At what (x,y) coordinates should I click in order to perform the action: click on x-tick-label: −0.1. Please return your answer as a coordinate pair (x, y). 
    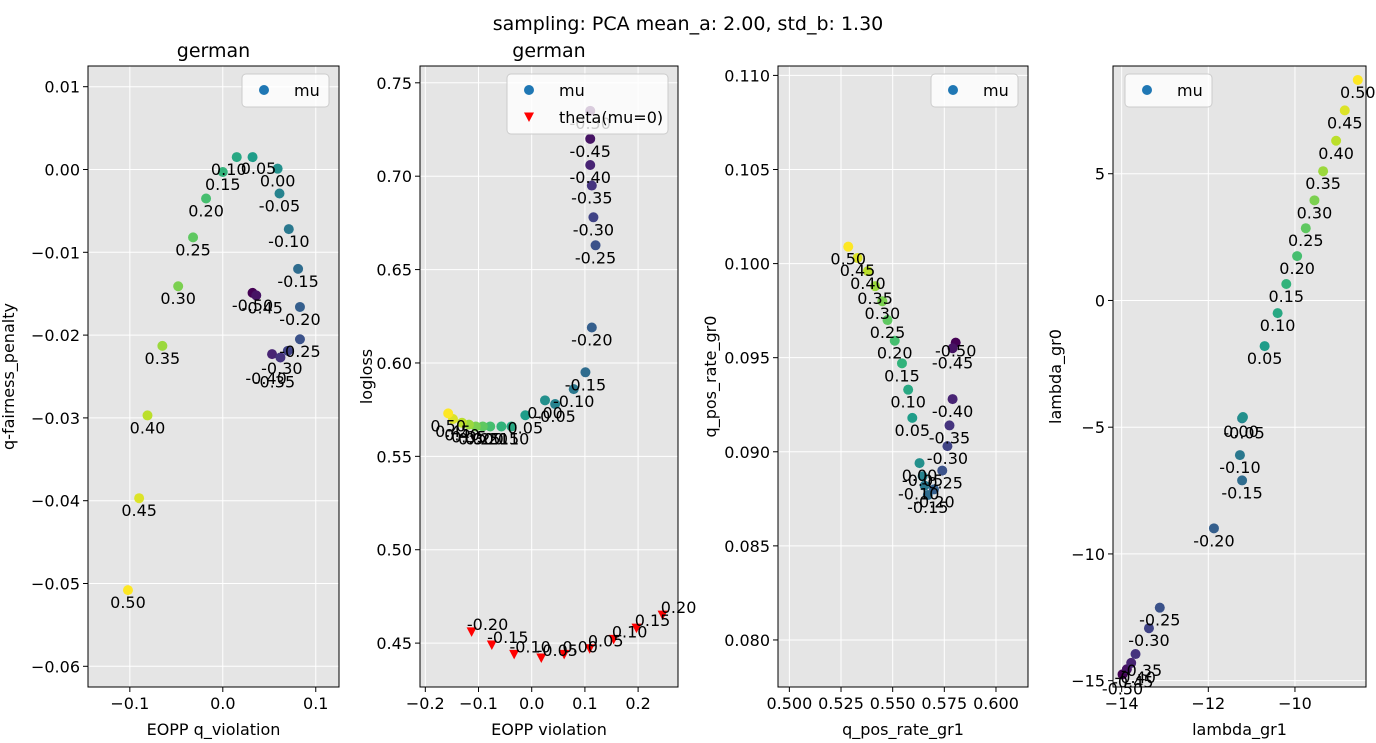
    Looking at the image, I should click on (478, 703).